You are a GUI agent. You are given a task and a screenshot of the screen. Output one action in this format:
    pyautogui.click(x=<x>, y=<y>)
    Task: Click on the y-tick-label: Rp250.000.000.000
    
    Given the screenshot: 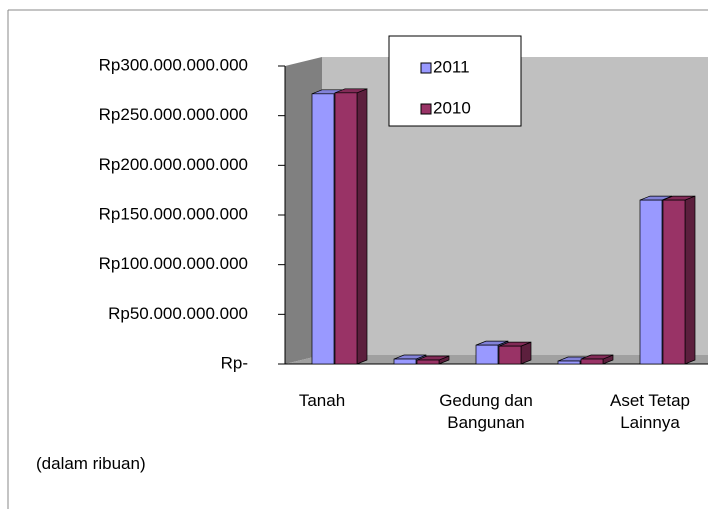 What is the action you would take?
    pyautogui.click(x=173, y=114)
    